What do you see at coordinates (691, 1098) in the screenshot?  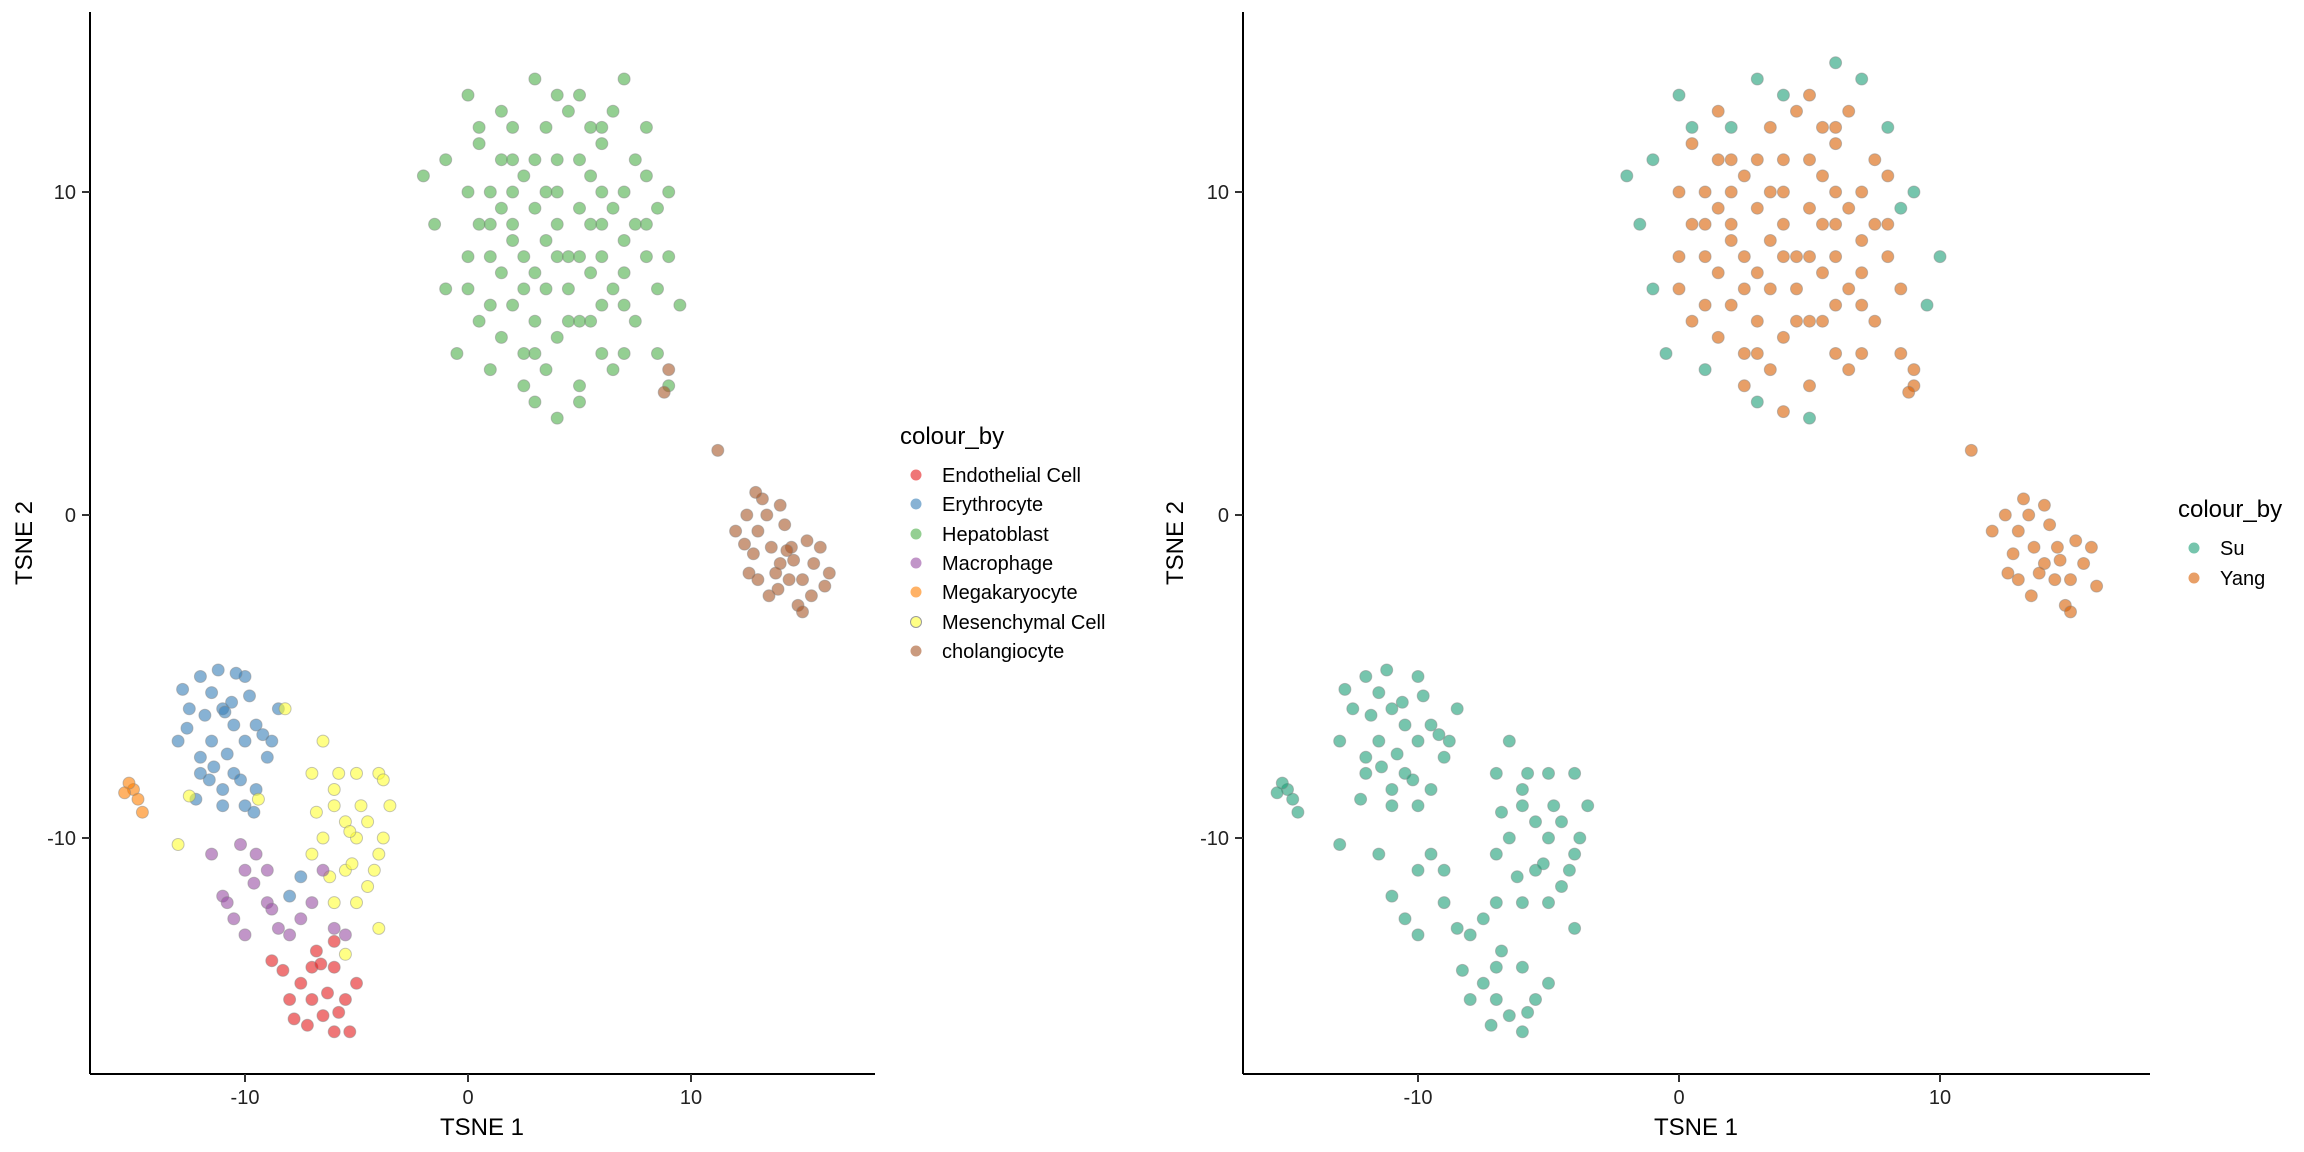 I see `x-tick-label-left-3: 10` at bounding box center [691, 1098].